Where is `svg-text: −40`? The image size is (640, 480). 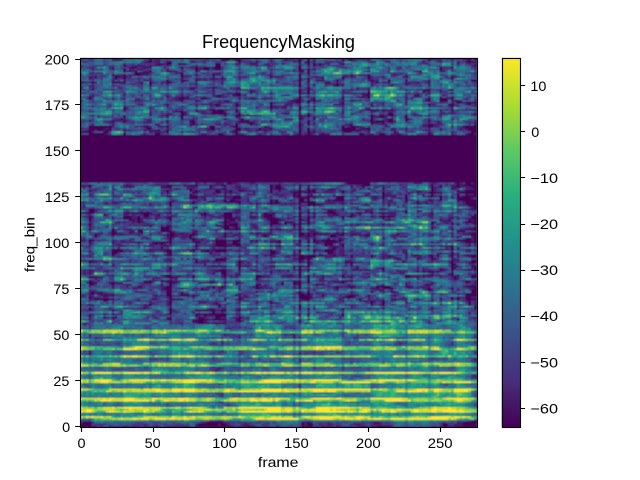 svg-text: −40 is located at coordinates (544, 316).